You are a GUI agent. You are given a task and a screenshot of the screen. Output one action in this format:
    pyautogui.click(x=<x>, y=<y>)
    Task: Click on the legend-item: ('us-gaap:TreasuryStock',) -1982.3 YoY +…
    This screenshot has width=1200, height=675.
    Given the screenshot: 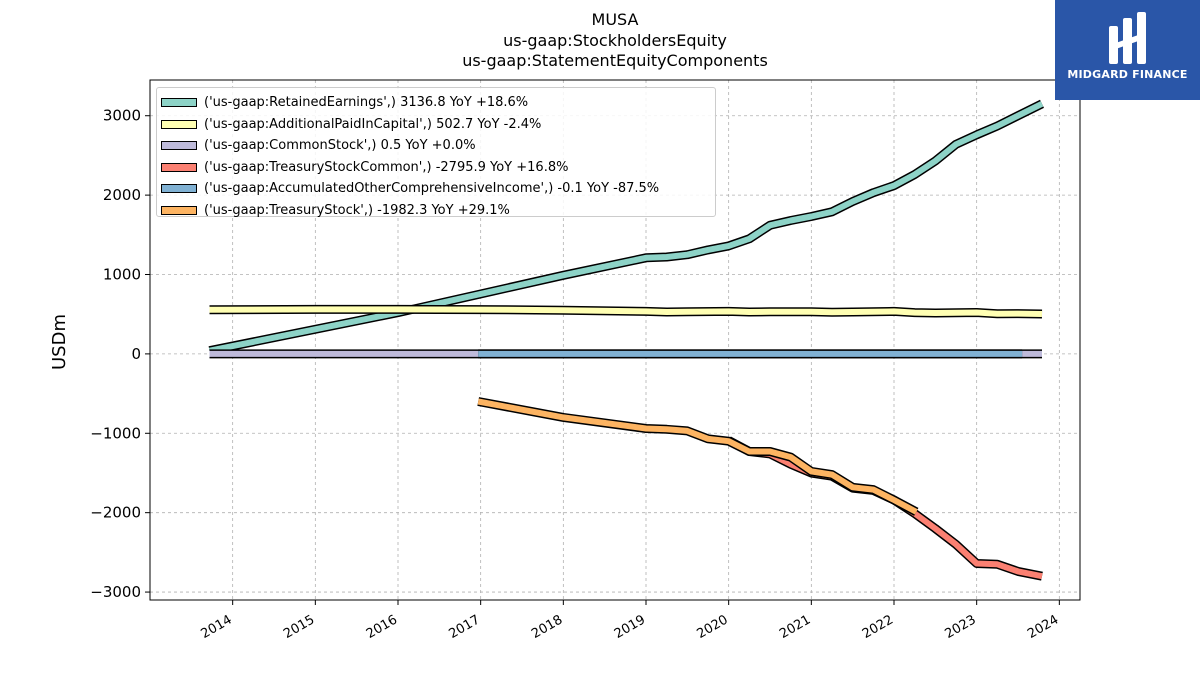 What is the action you would take?
    pyautogui.click(x=438, y=211)
    